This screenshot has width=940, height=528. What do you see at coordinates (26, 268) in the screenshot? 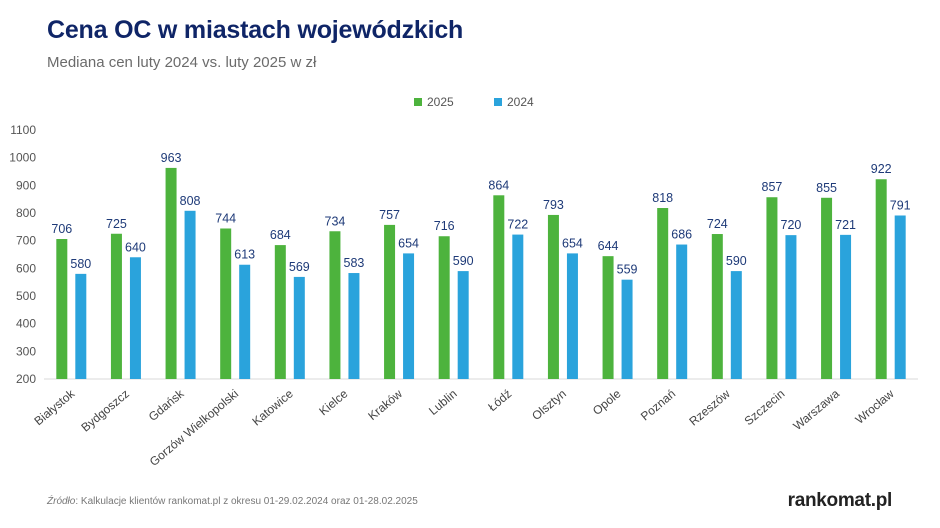
I see `y-tick-label: 600` at bounding box center [26, 268].